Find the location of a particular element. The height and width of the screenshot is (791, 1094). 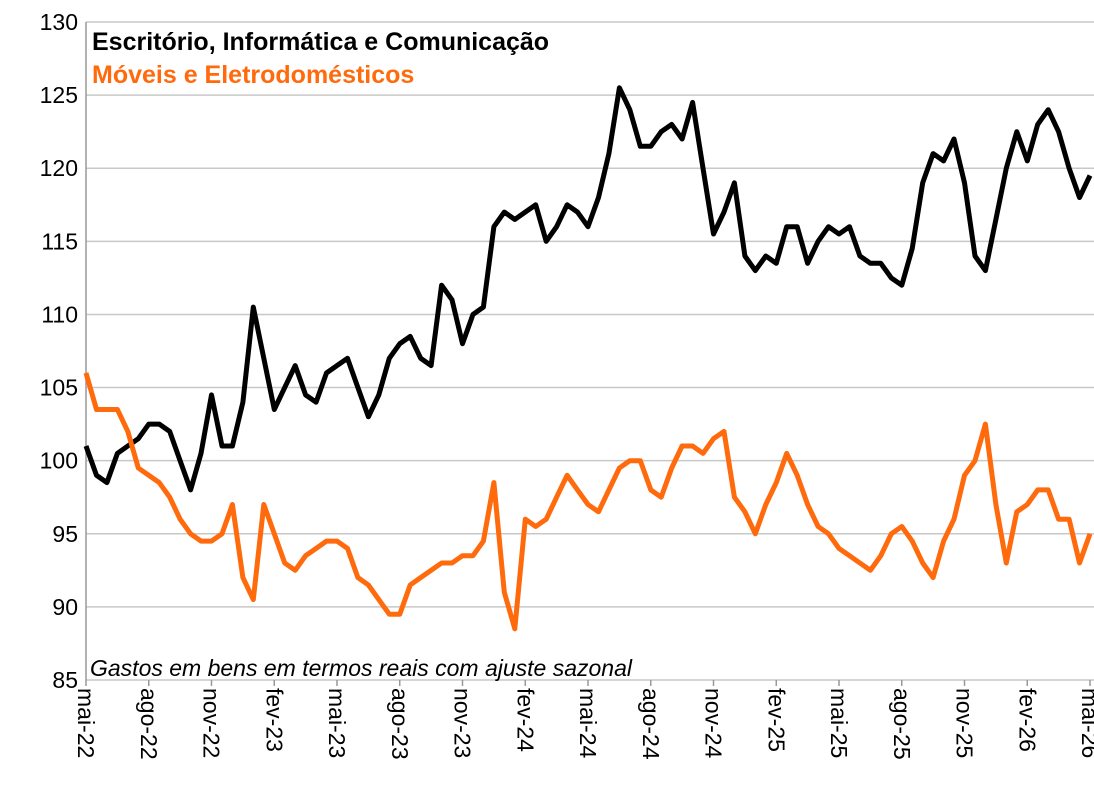

x-tick-label: fev-24 is located at coordinates (525, 720).